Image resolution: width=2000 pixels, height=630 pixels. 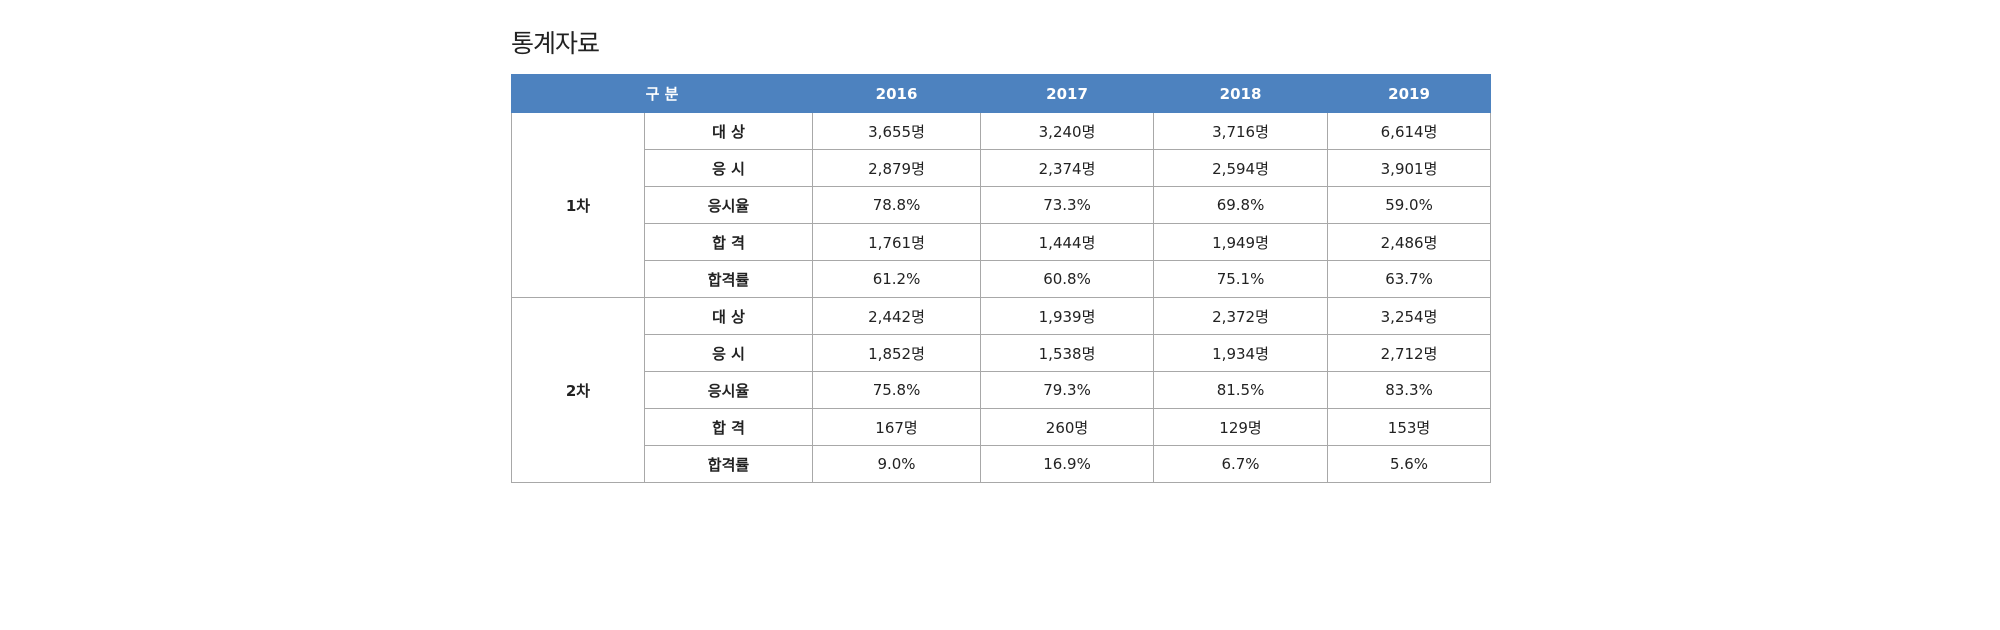 What do you see at coordinates (897, 279) in the screenshot?
I see `value-cell: 61.2%` at bounding box center [897, 279].